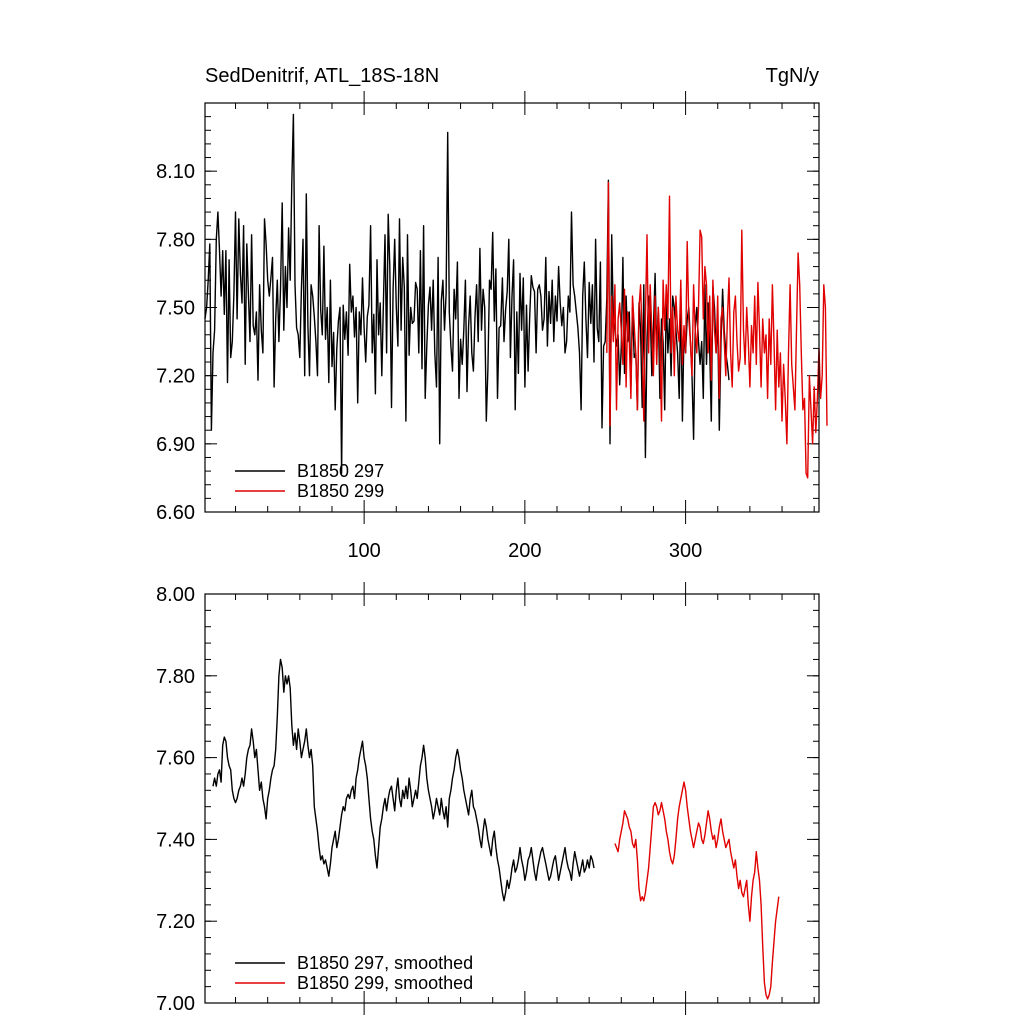  Describe the element at coordinates (175, 445) in the screenshot. I see `top-ytick-label: 6.90` at that location.